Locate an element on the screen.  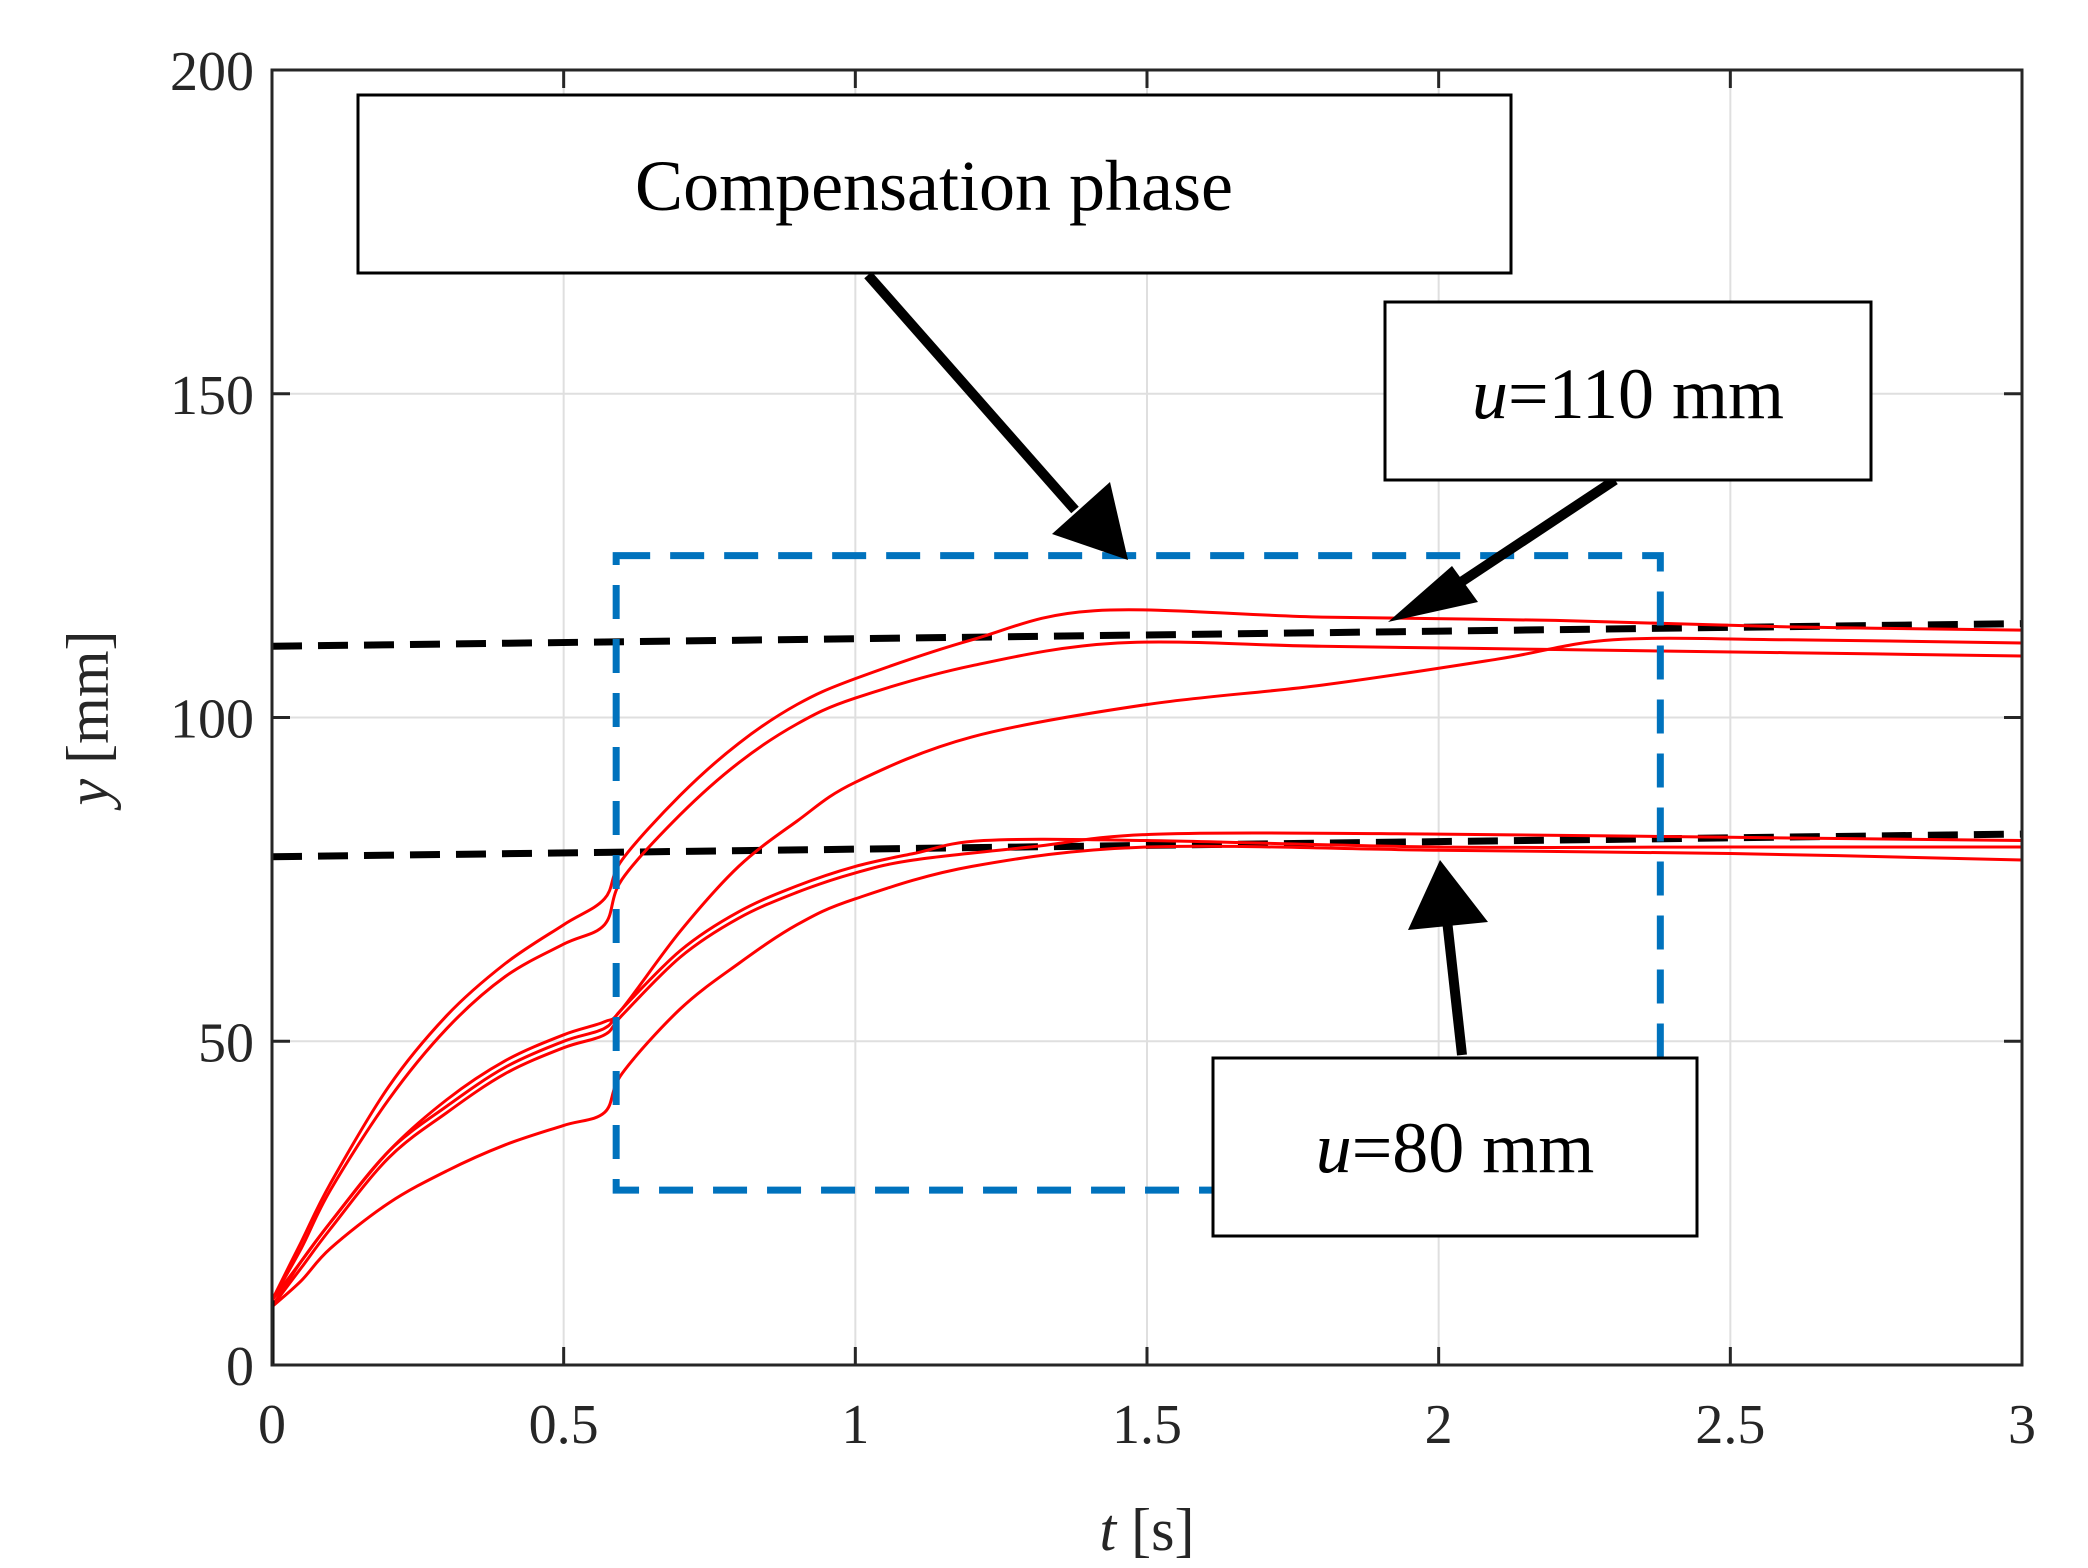
u80-label-box is located at coordinates (1455, 1147).